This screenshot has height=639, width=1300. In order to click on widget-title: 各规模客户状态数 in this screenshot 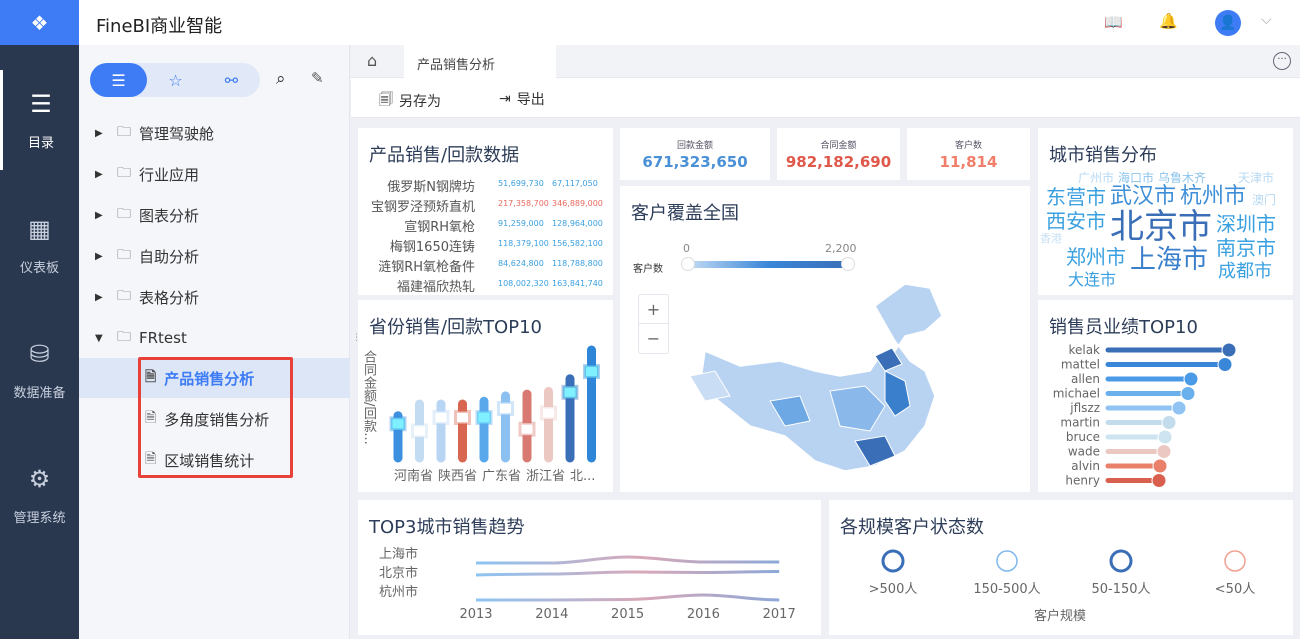, I will do `click(912, 527)`.